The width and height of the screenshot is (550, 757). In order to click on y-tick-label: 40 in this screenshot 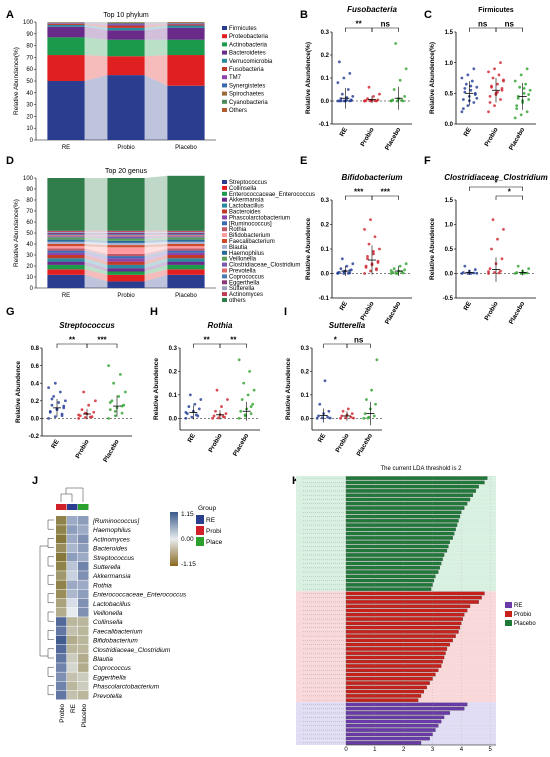, I will do `click(29, 94)`.